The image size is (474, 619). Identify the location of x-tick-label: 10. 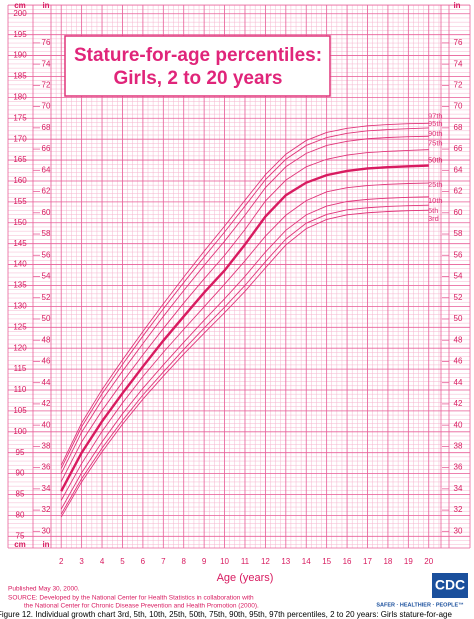
(224, 561).